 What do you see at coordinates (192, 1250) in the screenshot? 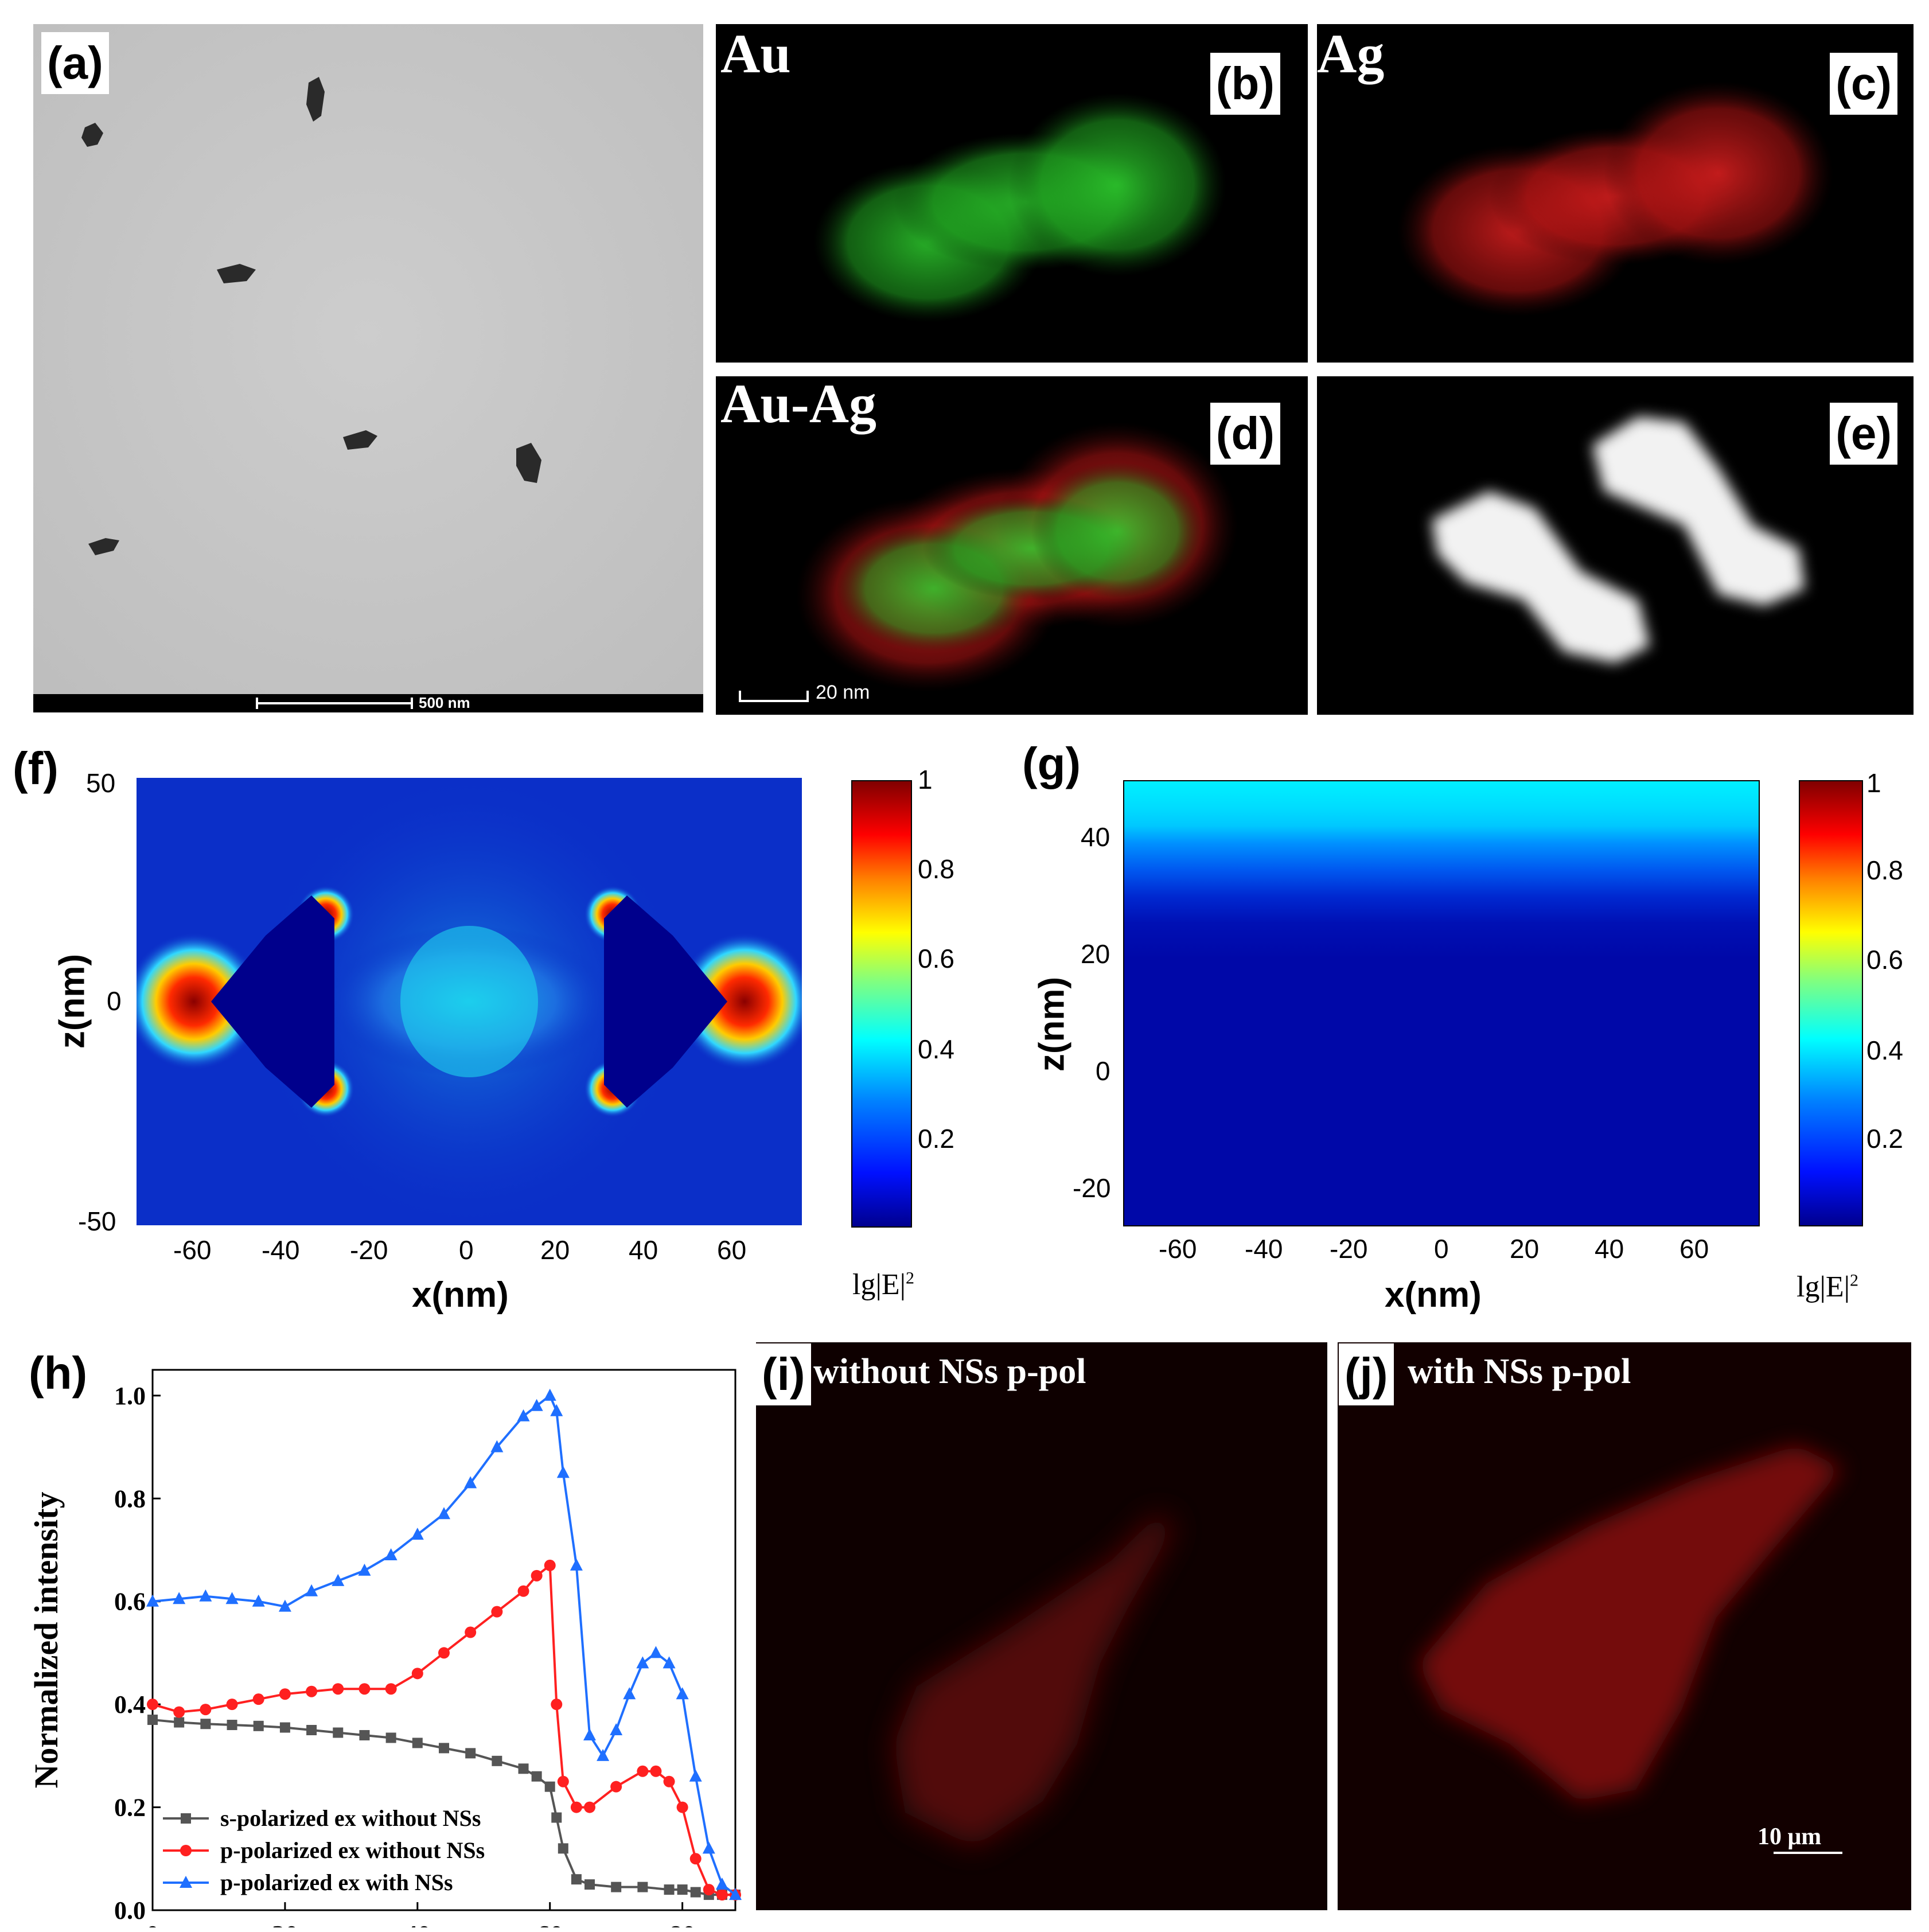
I see `f-xtick: -60` at bounding box center [192, 1250].